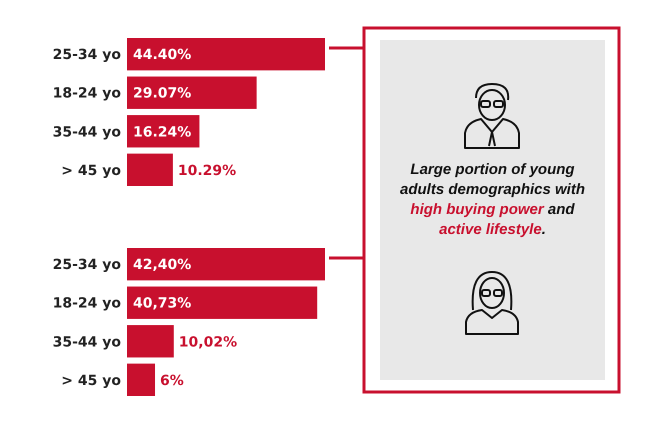 This screenshot has width=649, height=423. What do you see at coordinates (162, 265) in the screenshot?
I see `data-label: 42,40%` at bounding box center [162, 265].